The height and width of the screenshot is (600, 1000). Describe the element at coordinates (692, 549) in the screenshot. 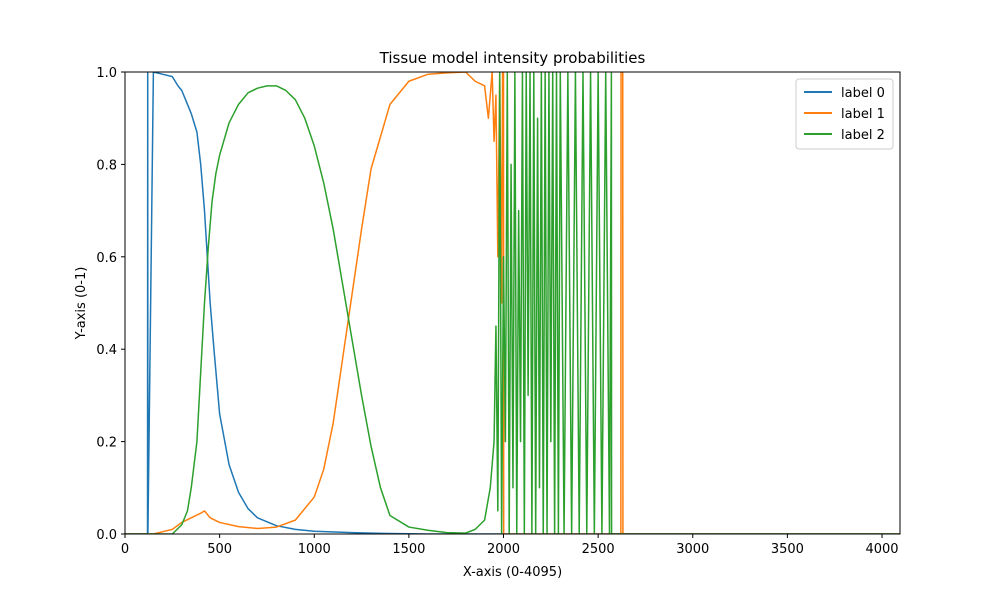

I see `x-tick-label: 3000` at that location.